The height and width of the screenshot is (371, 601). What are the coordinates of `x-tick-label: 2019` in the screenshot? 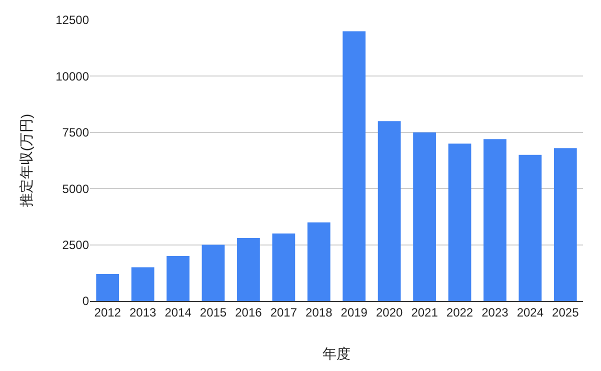 It's located at (354, 312).